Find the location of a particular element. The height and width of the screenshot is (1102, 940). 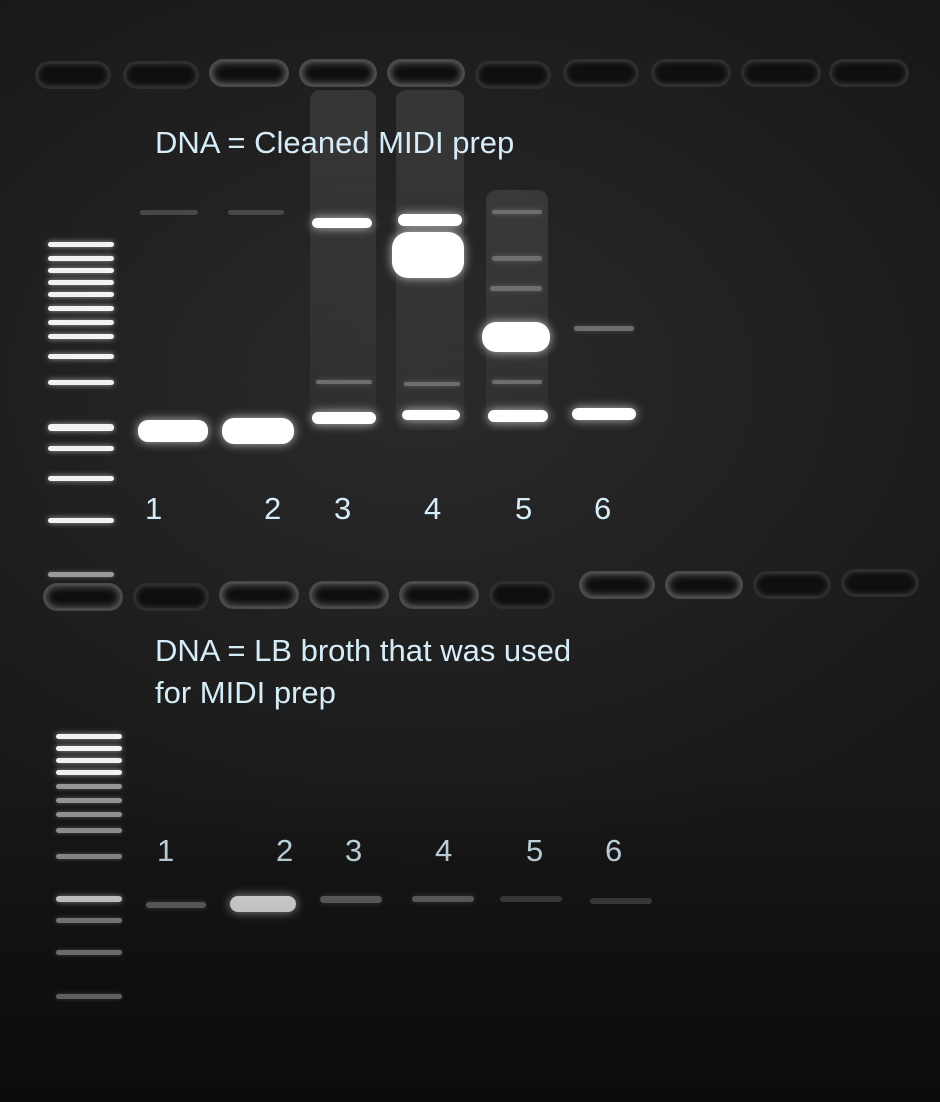

top-lane-label-6: 6 is located at coordinates (603, 508).